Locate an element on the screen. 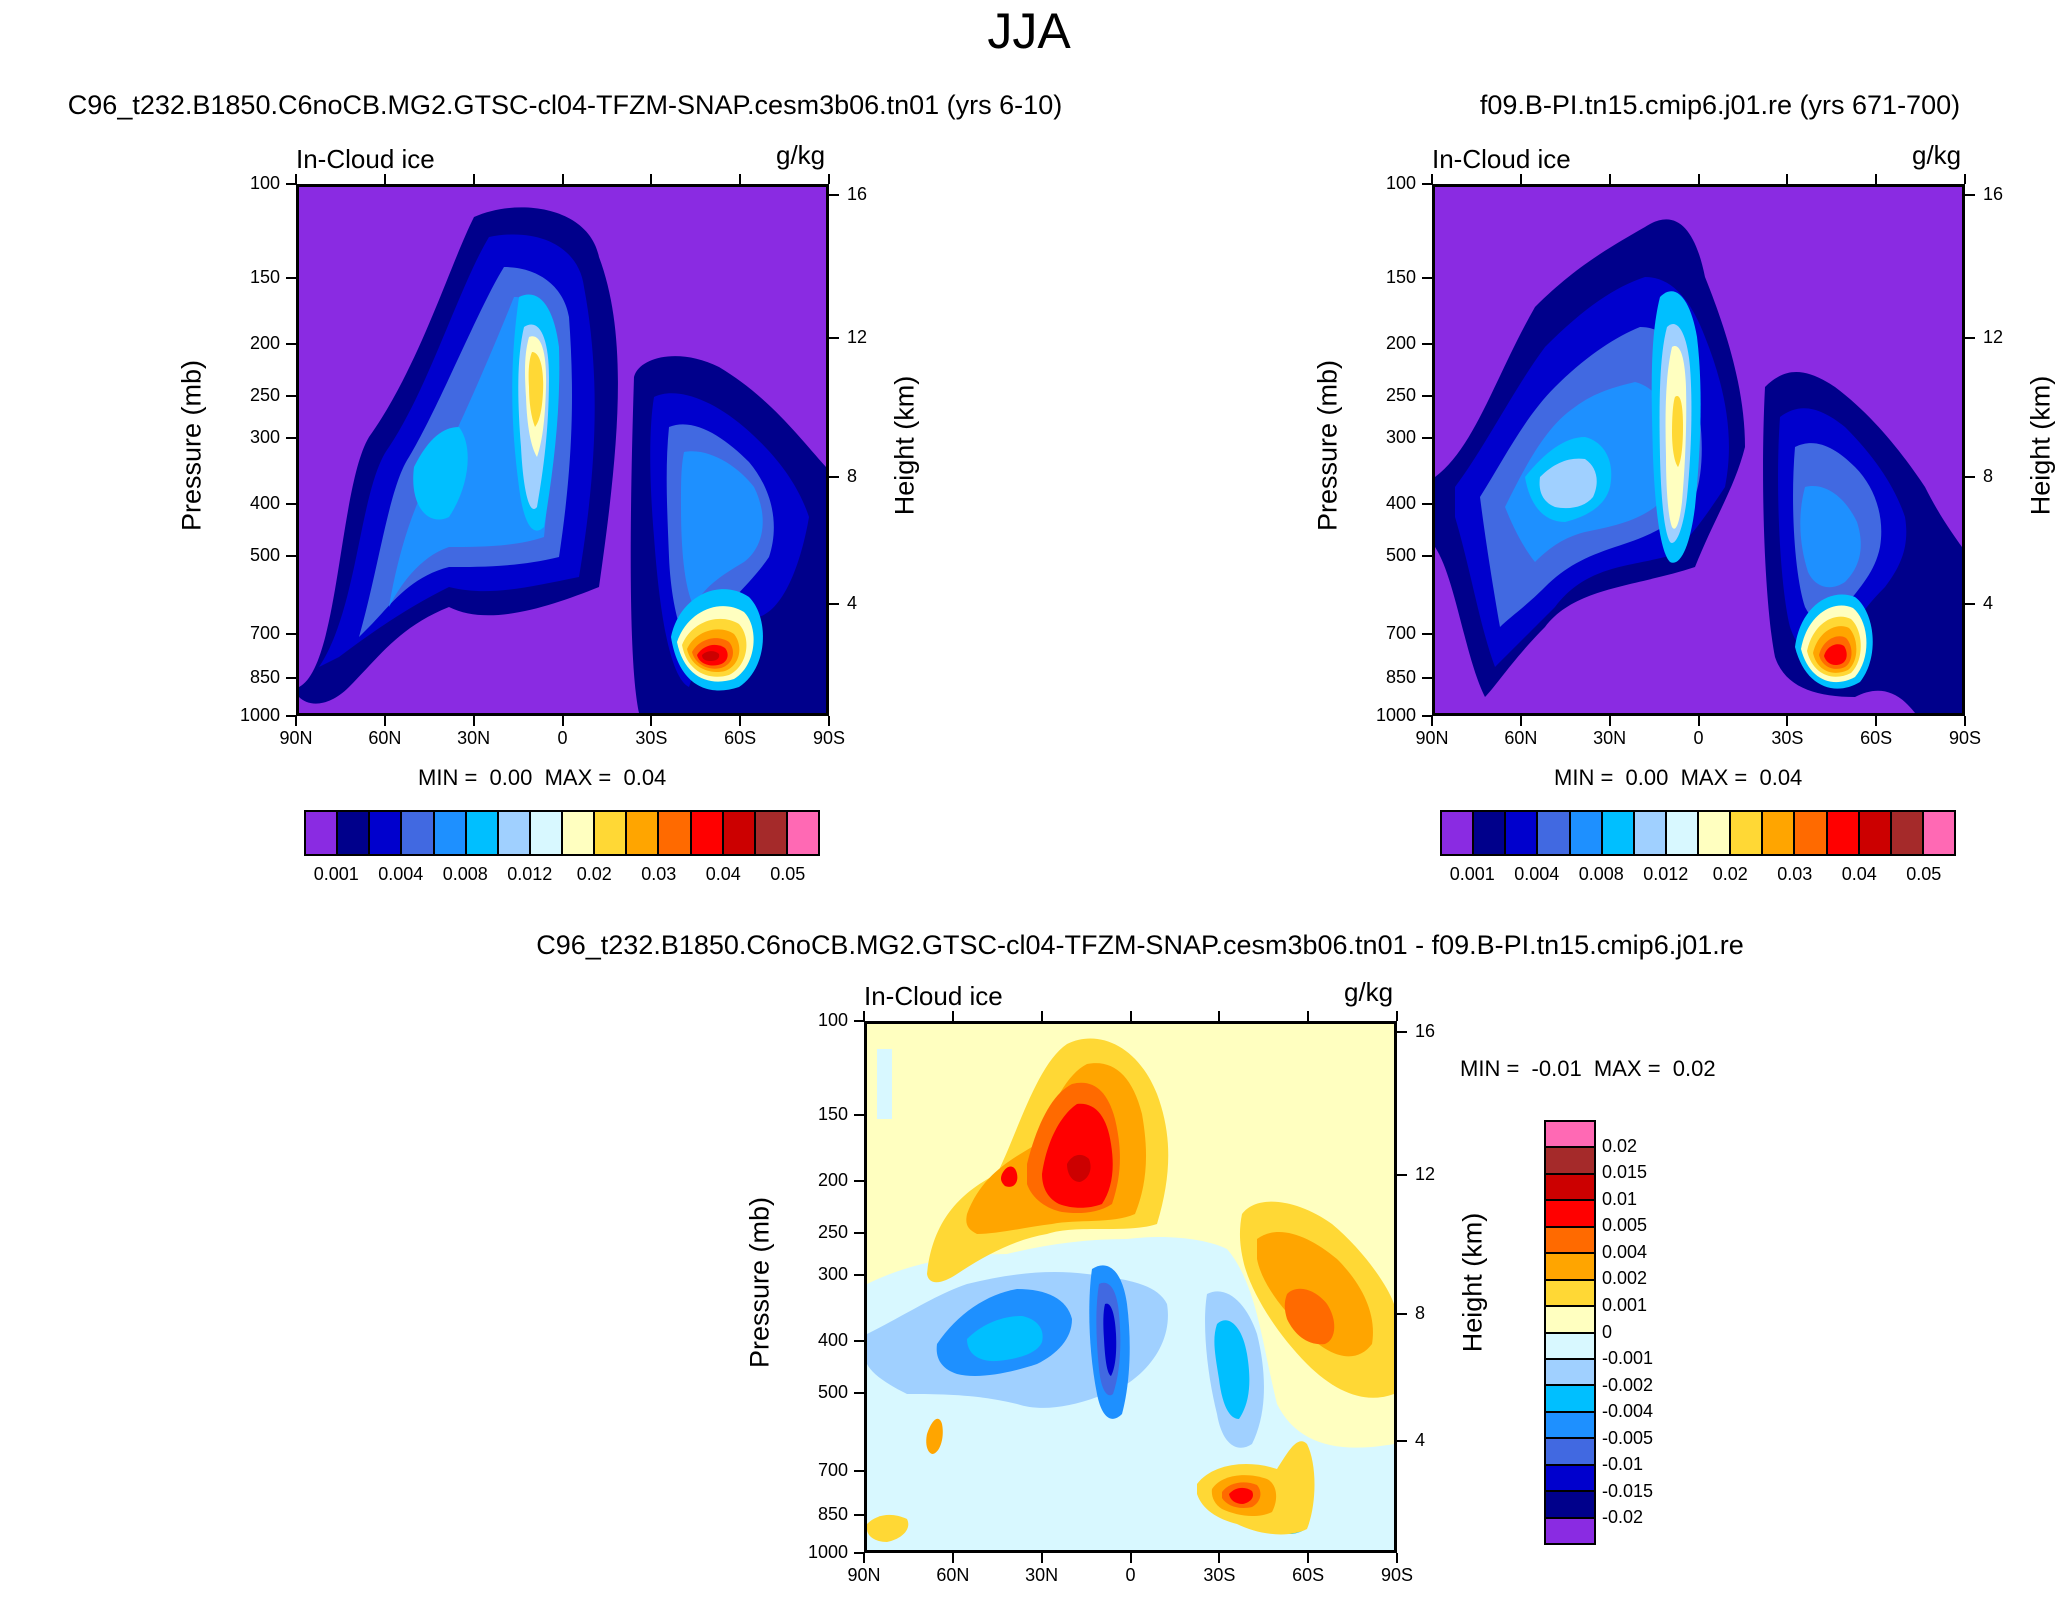 Image resolution: width=2058 pixels, height=1599 pixels. panel2-y2tick-mark is located at coordinates (1970, 476).